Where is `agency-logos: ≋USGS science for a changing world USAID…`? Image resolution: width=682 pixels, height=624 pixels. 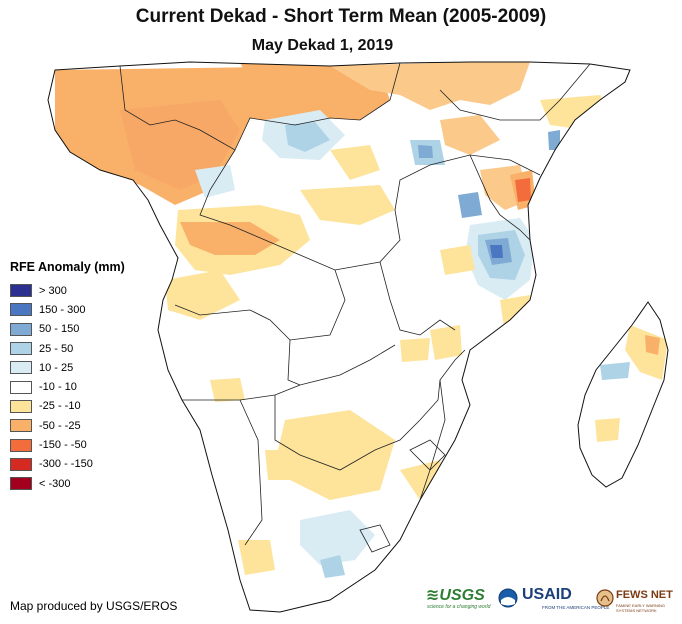 agency-logos: ≋USGS science for a changing world USAID… is located at coordinates (551, 599).